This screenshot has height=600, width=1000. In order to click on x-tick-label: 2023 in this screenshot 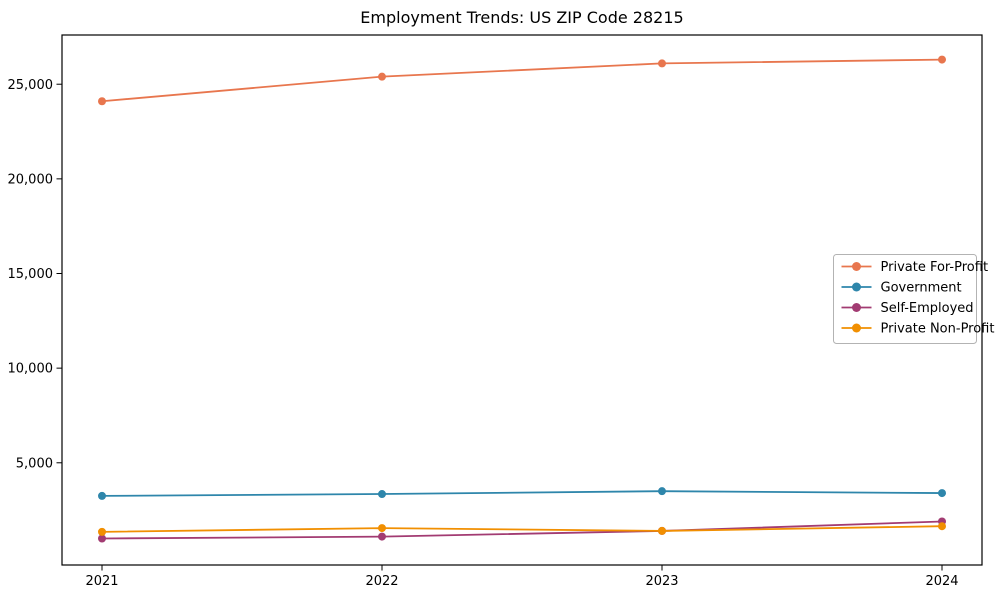, I will do `click(661, 581)`.